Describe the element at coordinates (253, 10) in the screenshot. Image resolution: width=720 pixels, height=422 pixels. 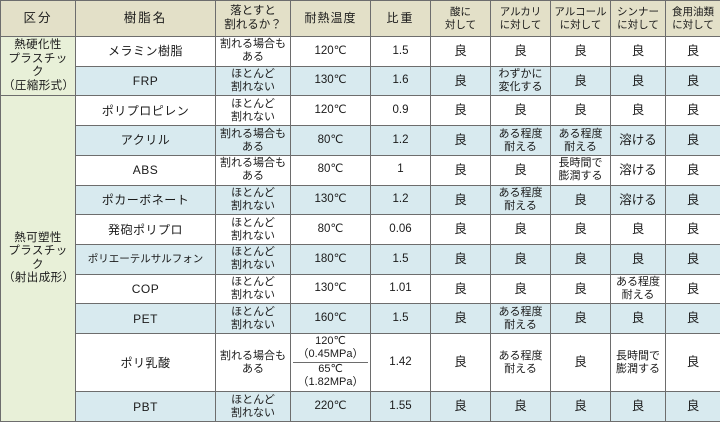
I see `drop-test-label-line1: 落とすと` at that location.